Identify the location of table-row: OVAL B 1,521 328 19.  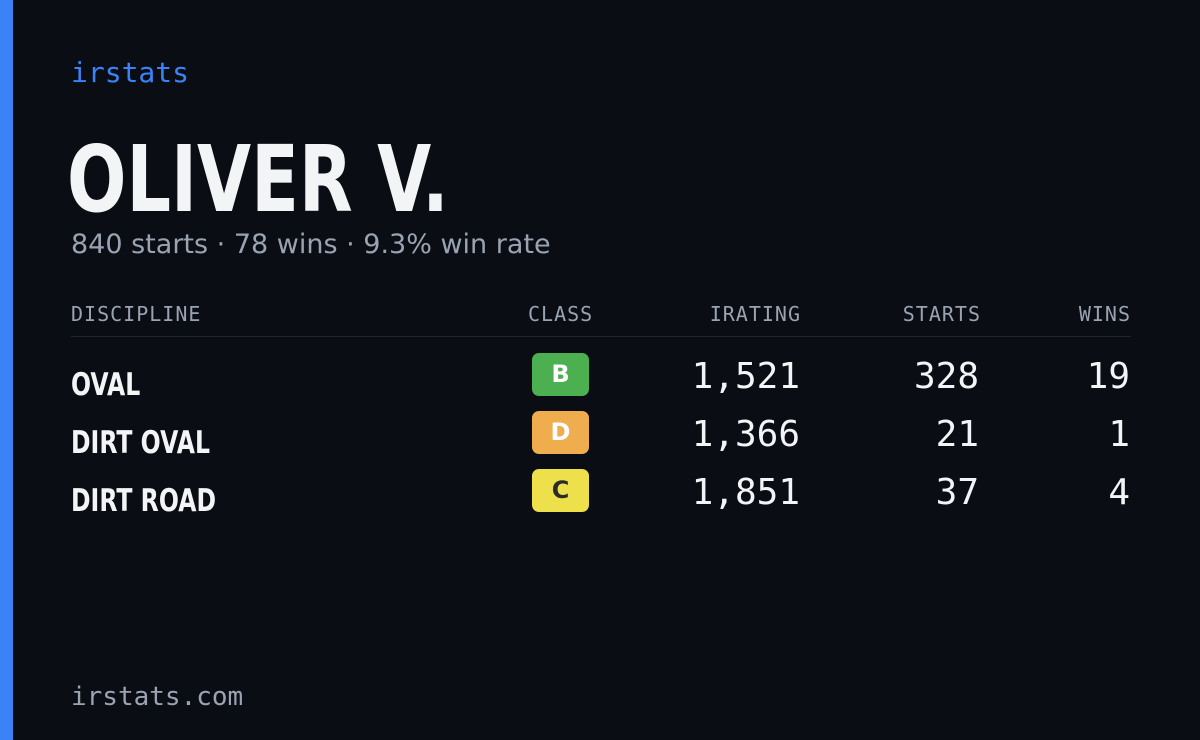
(601, 382).